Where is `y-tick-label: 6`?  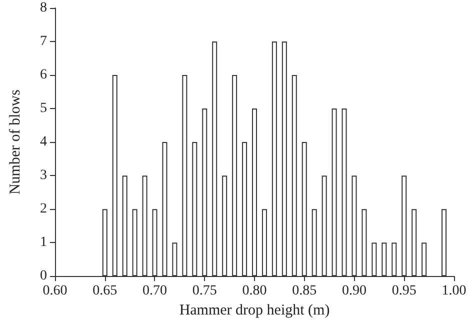
y-tick-label: 6 is located at coordinates (43, 75).